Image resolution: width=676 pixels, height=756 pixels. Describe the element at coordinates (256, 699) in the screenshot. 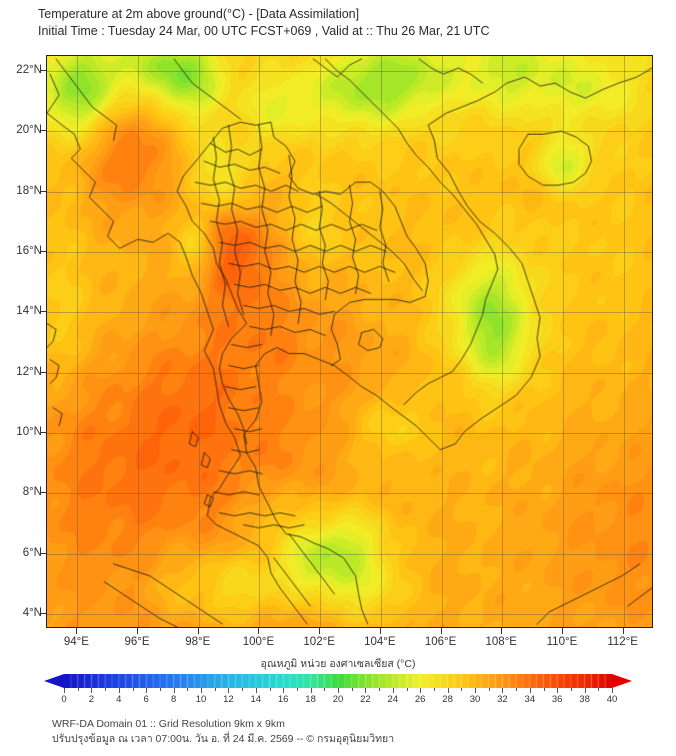

I see `colorbar-tick-label: 14` at that location.